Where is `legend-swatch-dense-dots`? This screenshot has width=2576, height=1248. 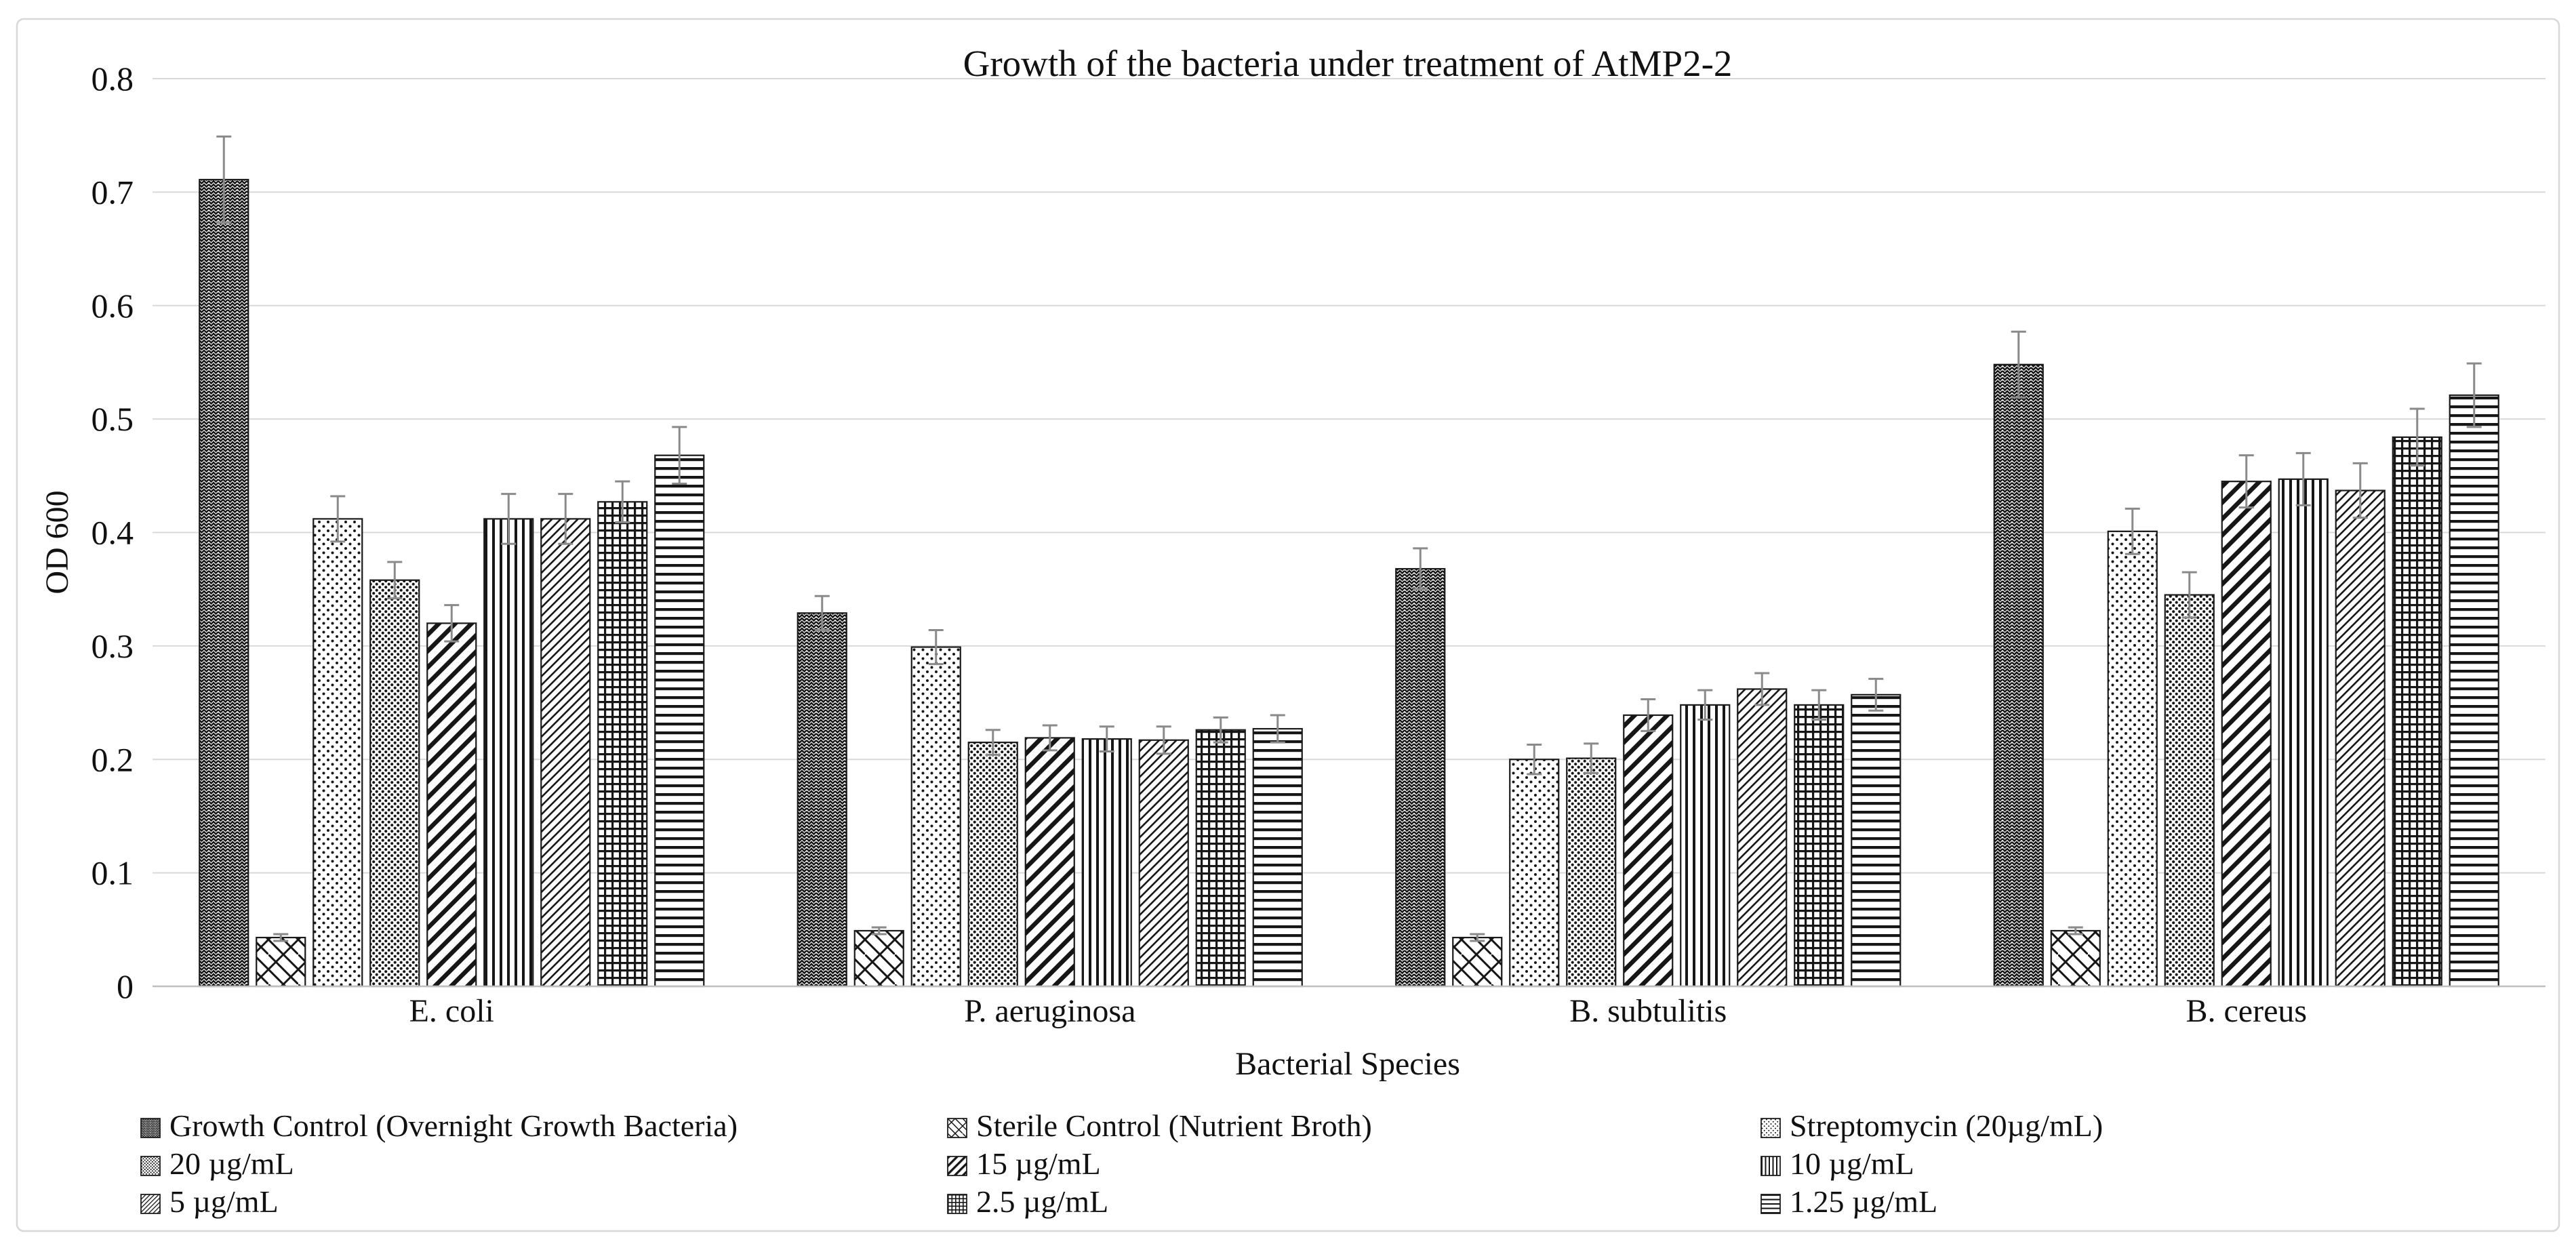
legend-swatch-dense-dots is located at coordinates (150, 1166).